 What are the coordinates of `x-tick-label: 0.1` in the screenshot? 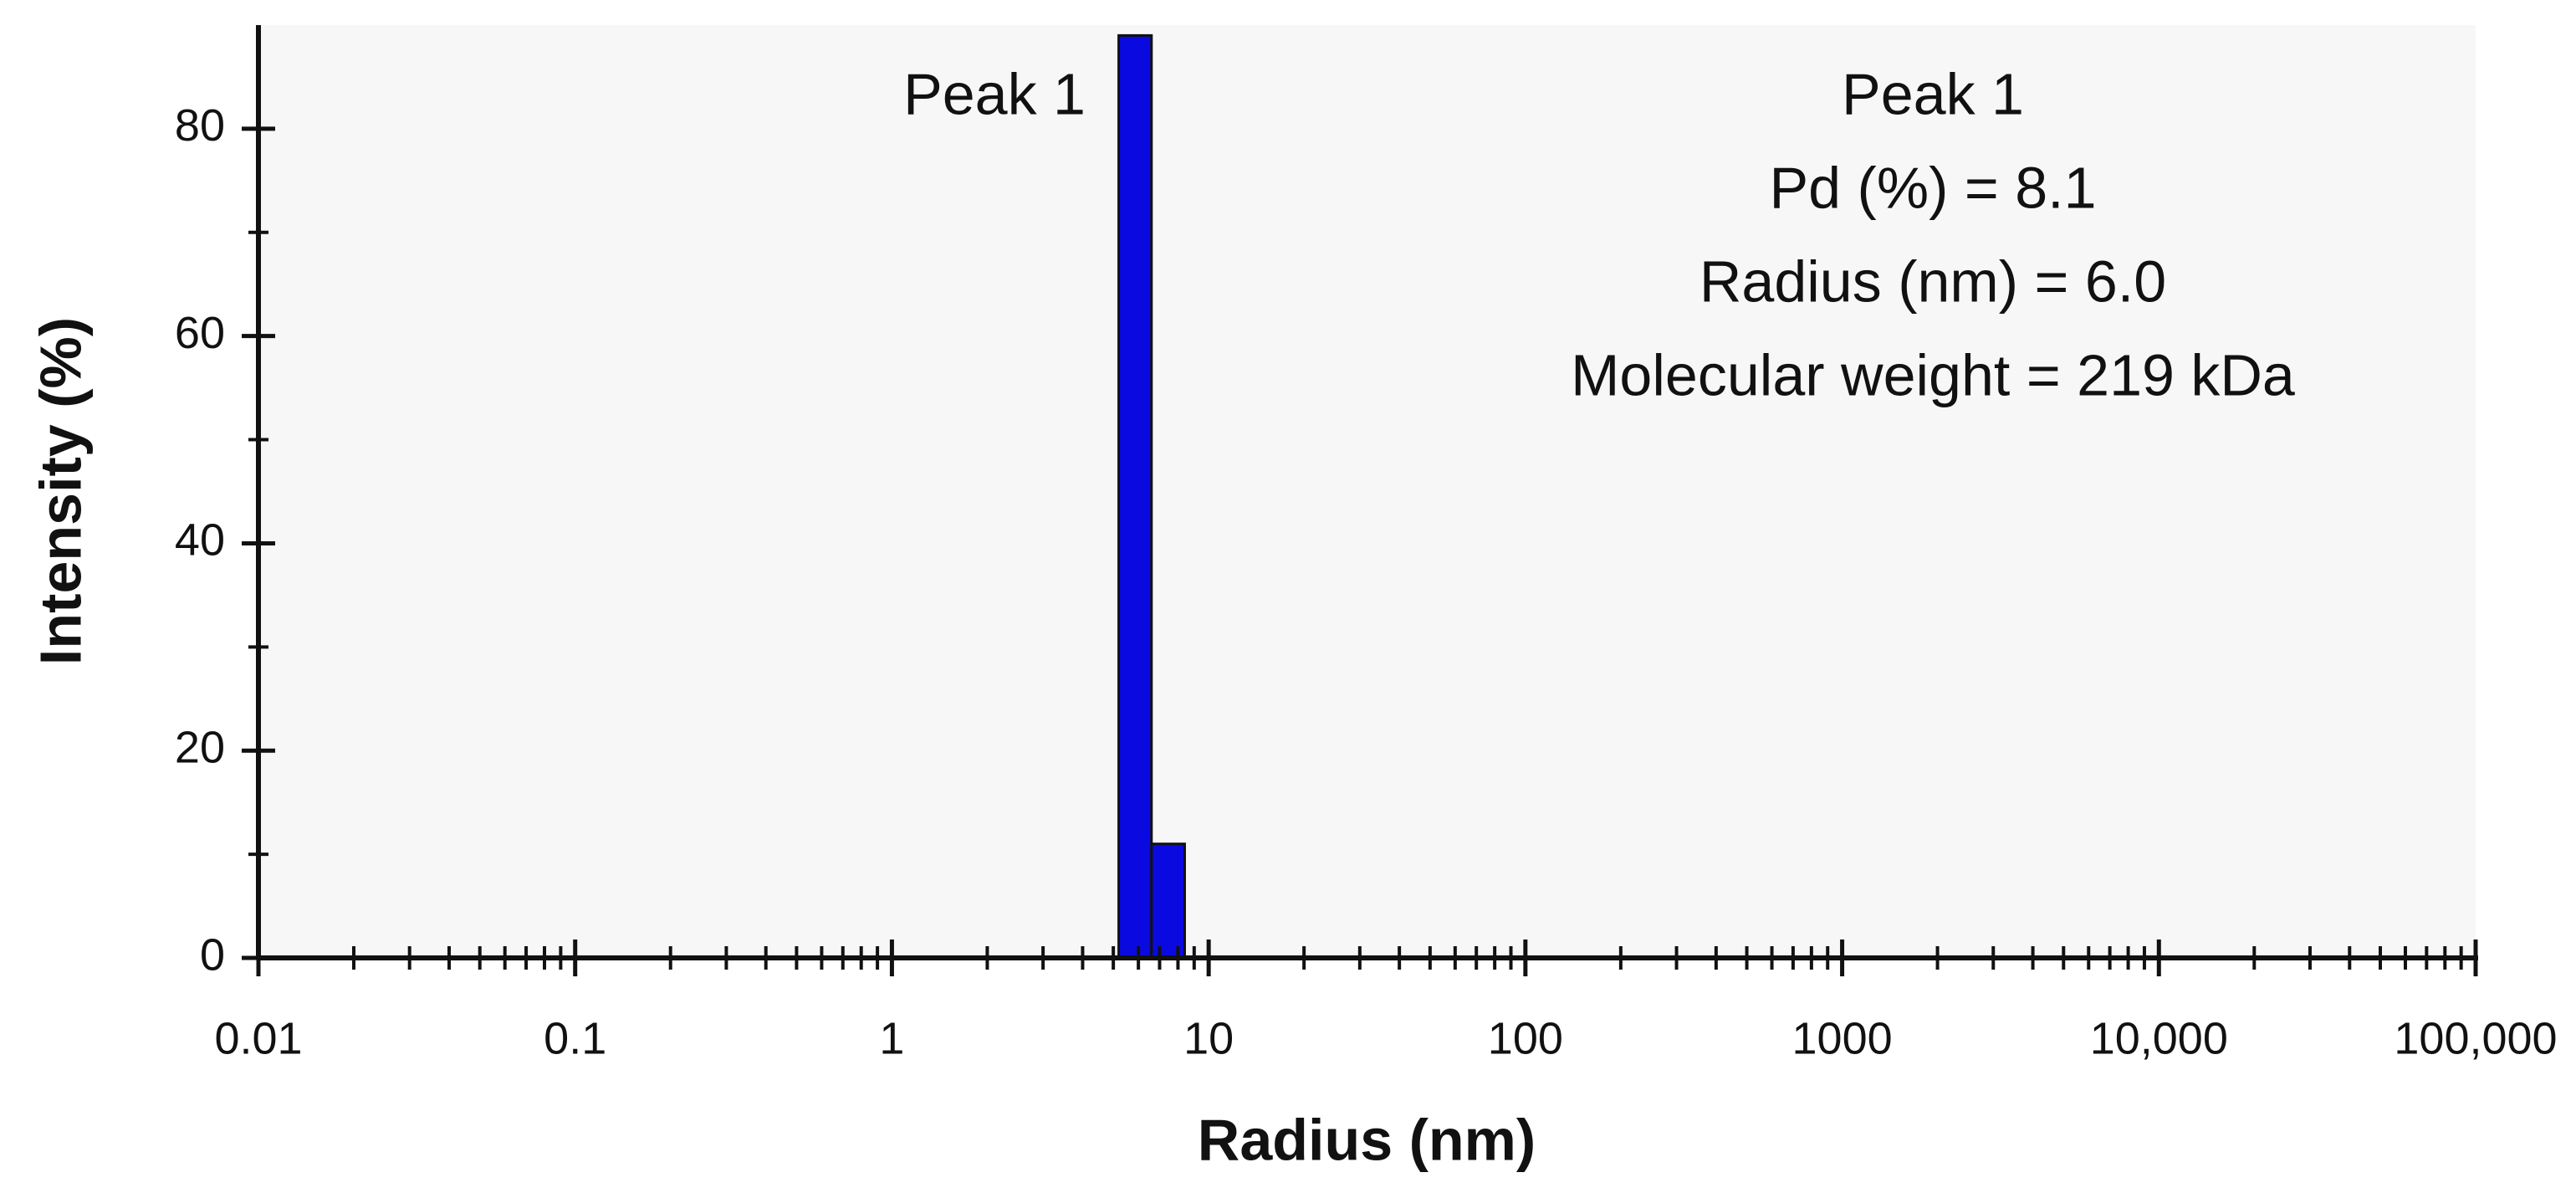 It's located at (575, 1038).